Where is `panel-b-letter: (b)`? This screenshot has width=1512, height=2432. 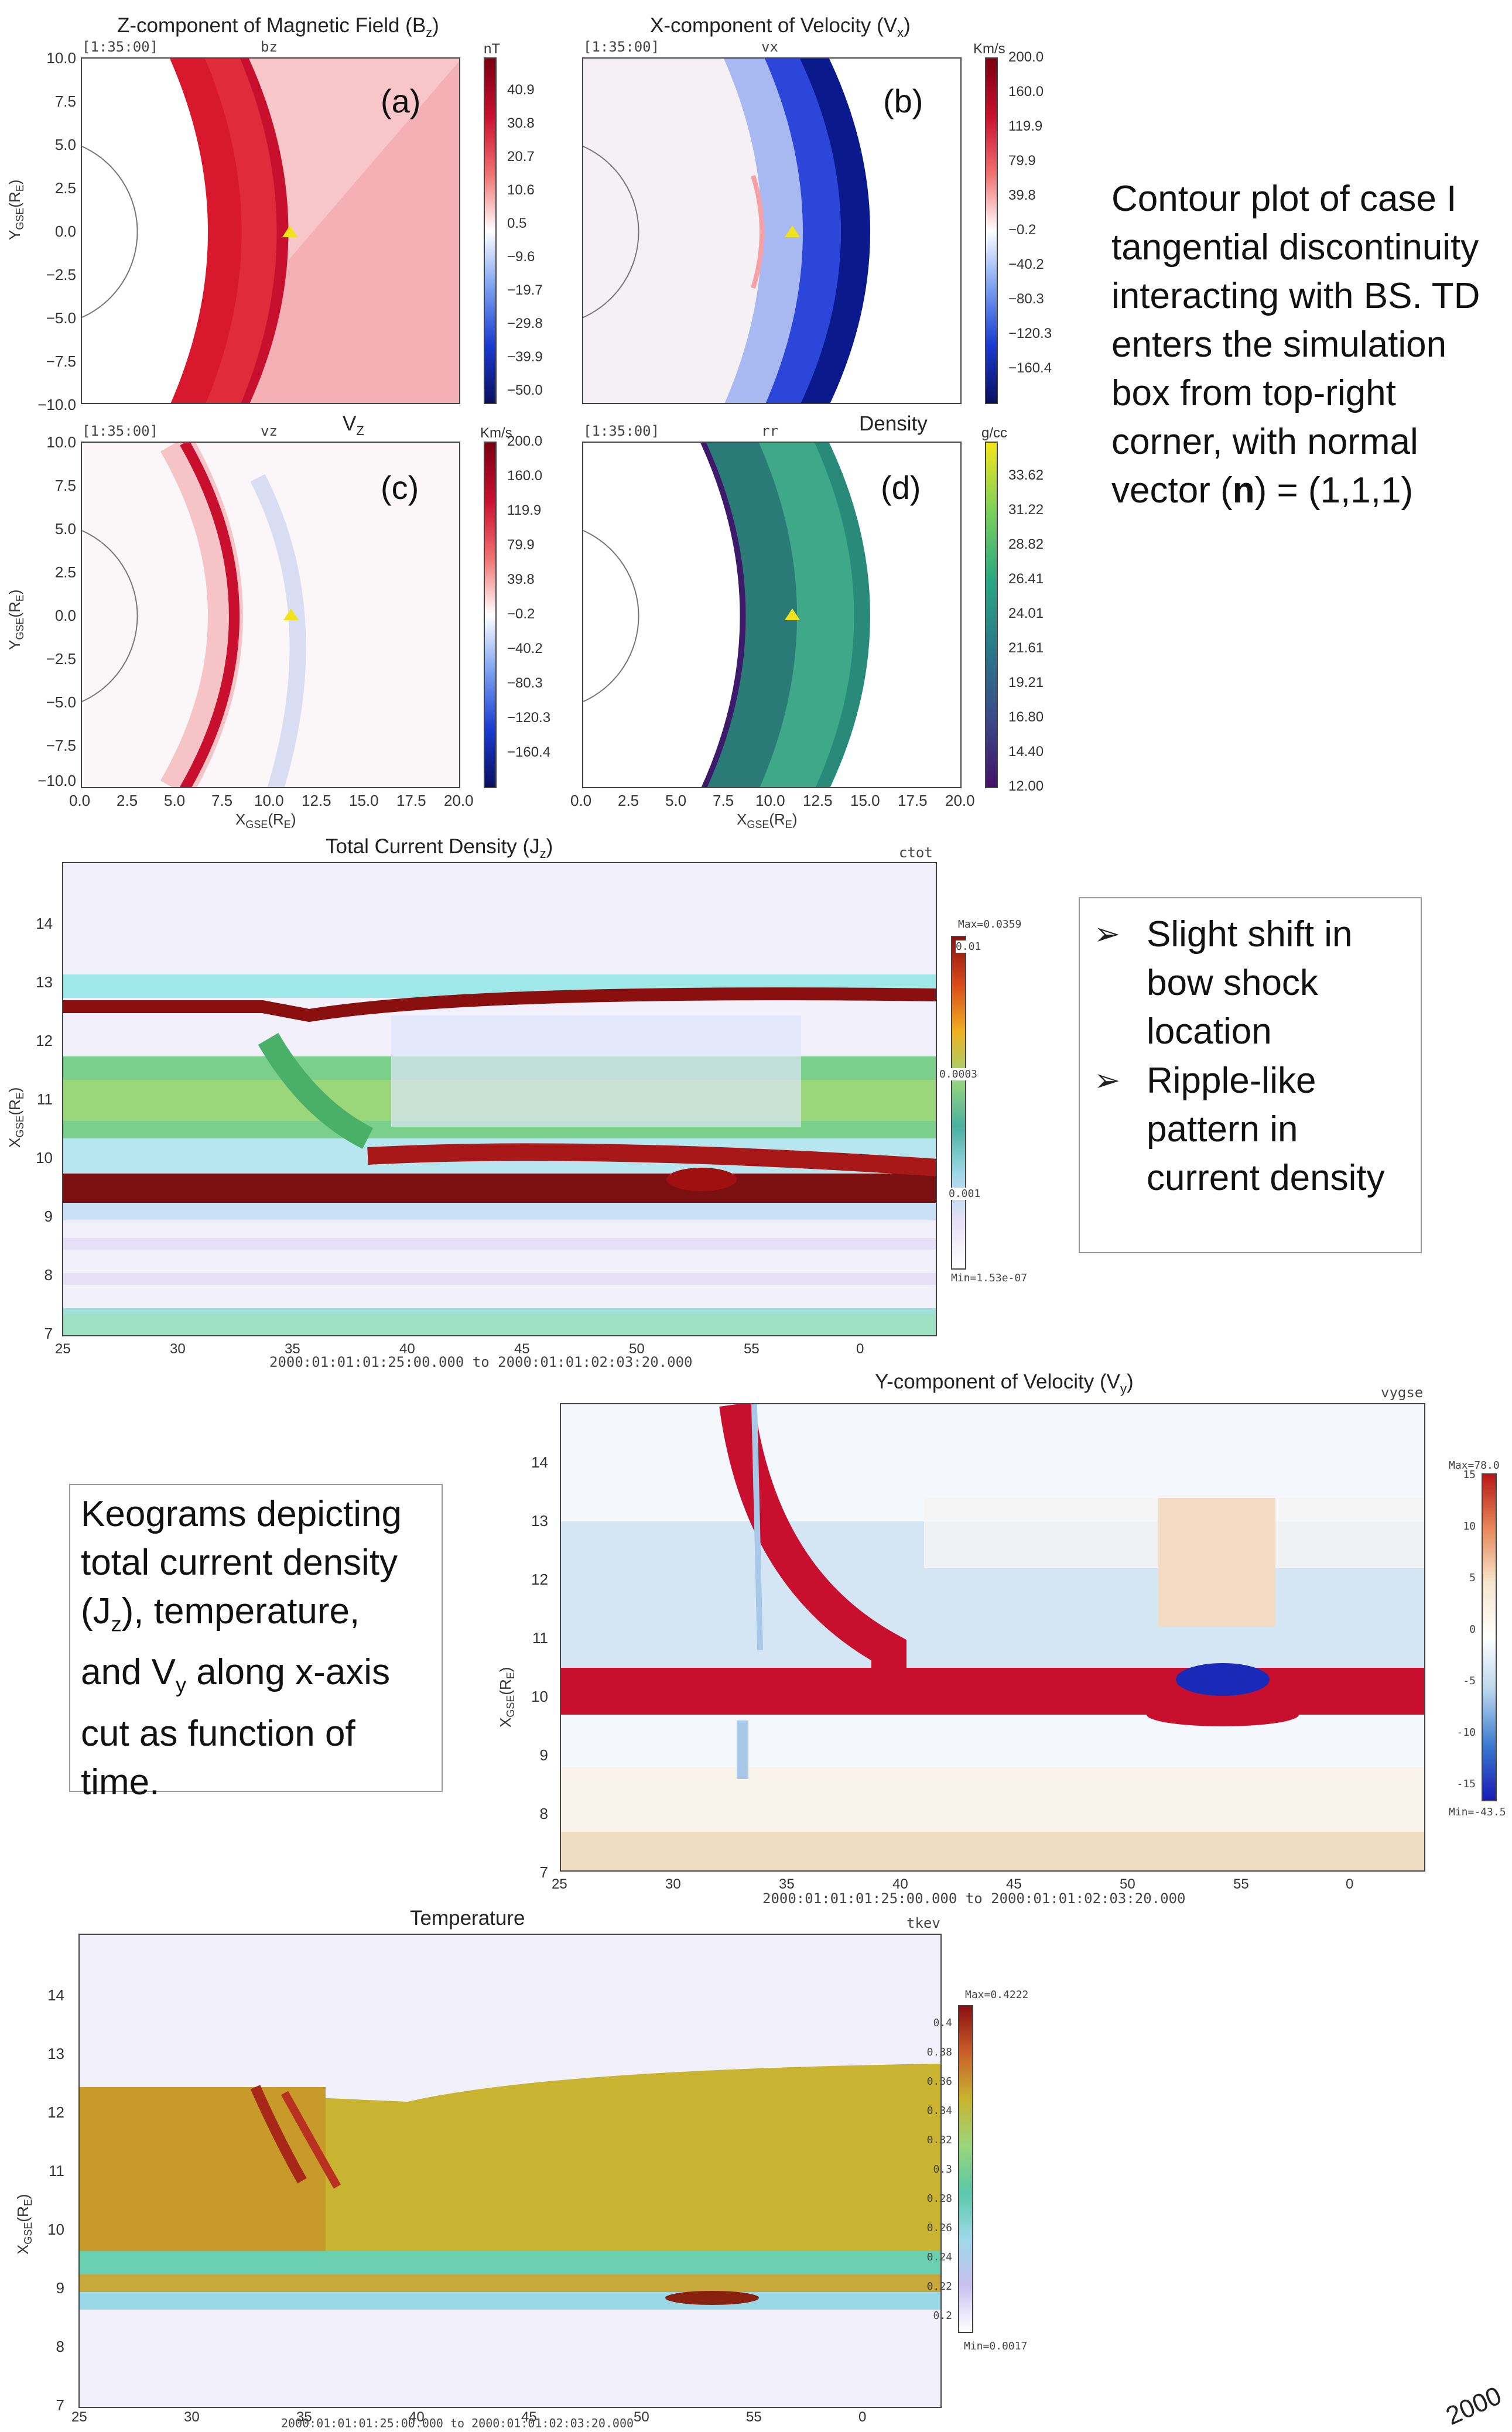
panel-b-letter: (b) is located at coordinates (903, 101).